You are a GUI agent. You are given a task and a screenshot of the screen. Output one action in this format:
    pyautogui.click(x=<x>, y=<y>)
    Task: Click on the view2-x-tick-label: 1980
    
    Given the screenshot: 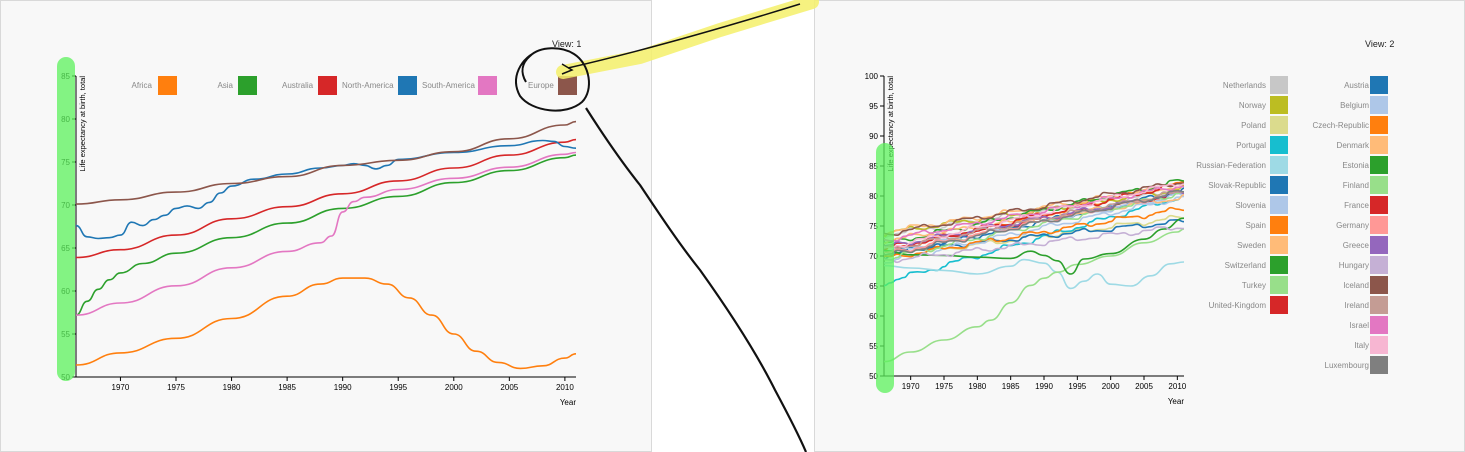 What is the action you would take?
    pyautogui.click(x=977, y=386)
    